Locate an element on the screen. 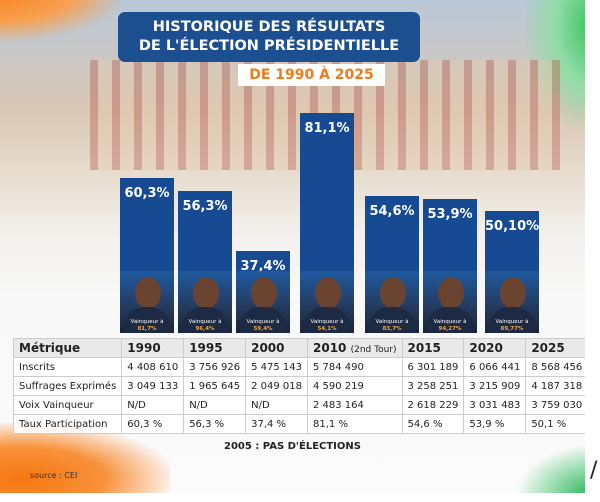  table-cell: 60,3 % is located at coordinates (153, 424).